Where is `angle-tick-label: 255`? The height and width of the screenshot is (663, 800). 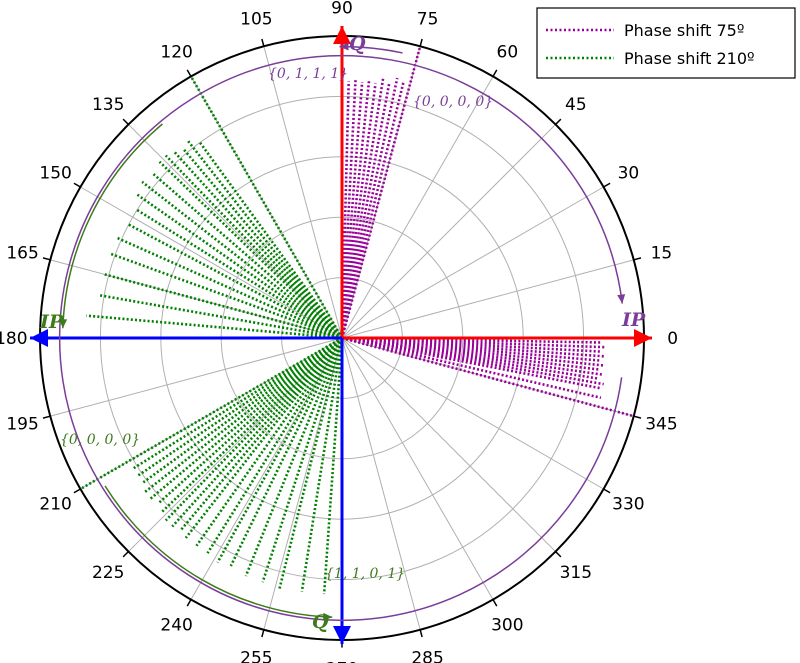
angle-tick-label: 255 is located at coordinates (256, 655).